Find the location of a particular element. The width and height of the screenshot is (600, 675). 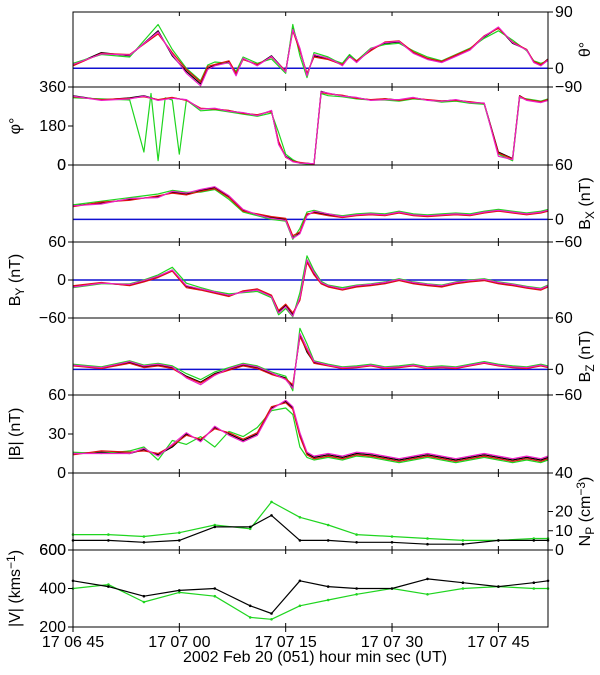

panel-np: 600 40 20 10 0 NP (cm−3) is located at coordinates (317, 512).